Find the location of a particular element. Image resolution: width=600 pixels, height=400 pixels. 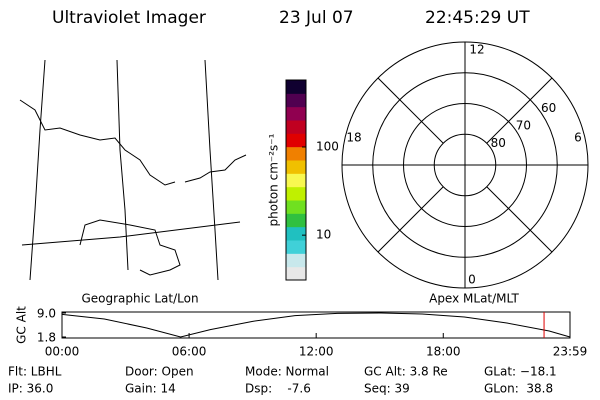

polar-ring-label: 70 is located at coordinates (523, 125).